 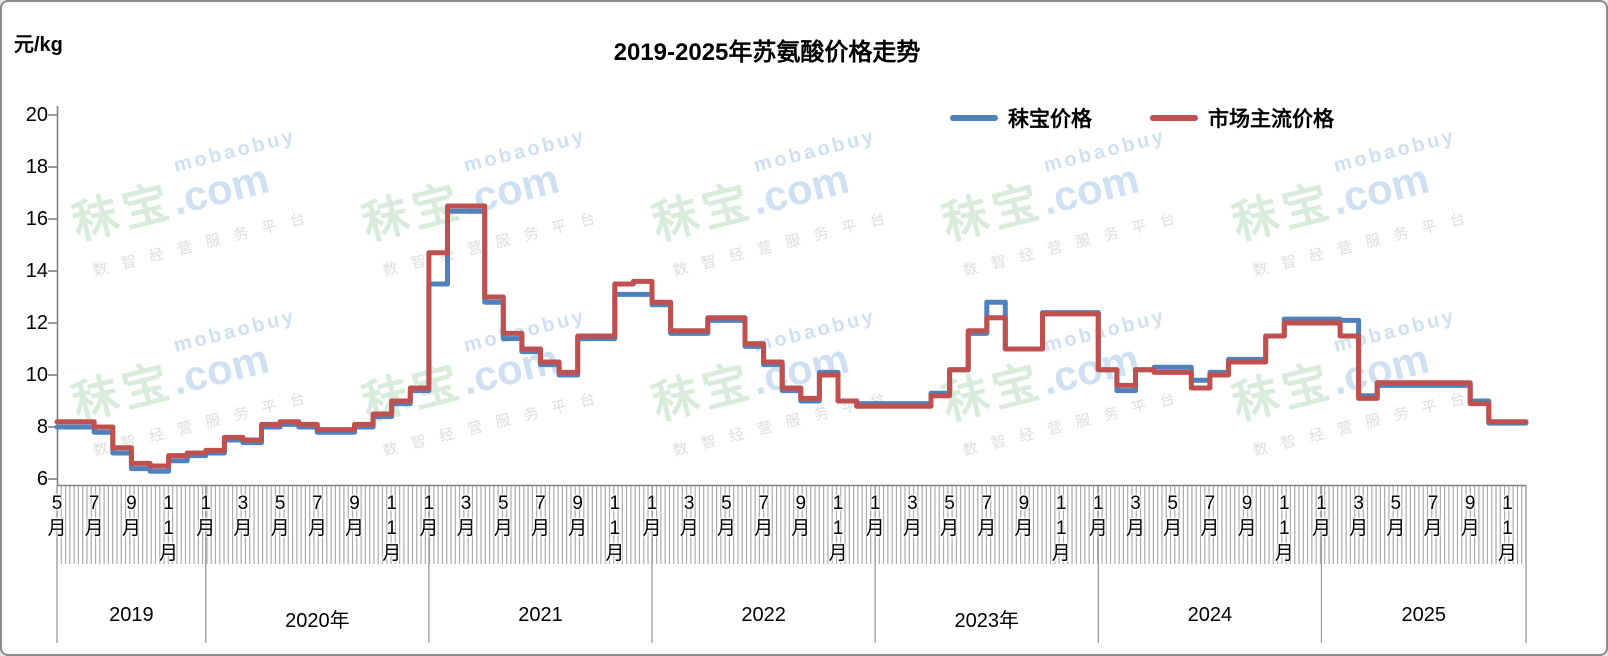 What do you see at coordinates (317, 621) in the screenshot?
I see `year-label: 2020年` at bounding box center [317, 621].